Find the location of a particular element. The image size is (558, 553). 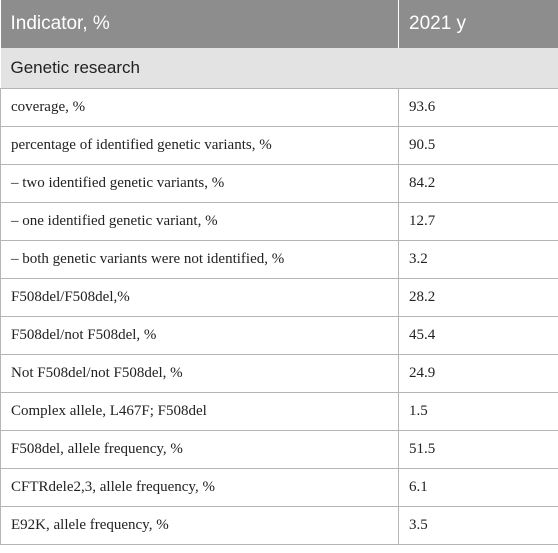

table-row: coverage, % 93.6 is located at coordinates (279, 107).